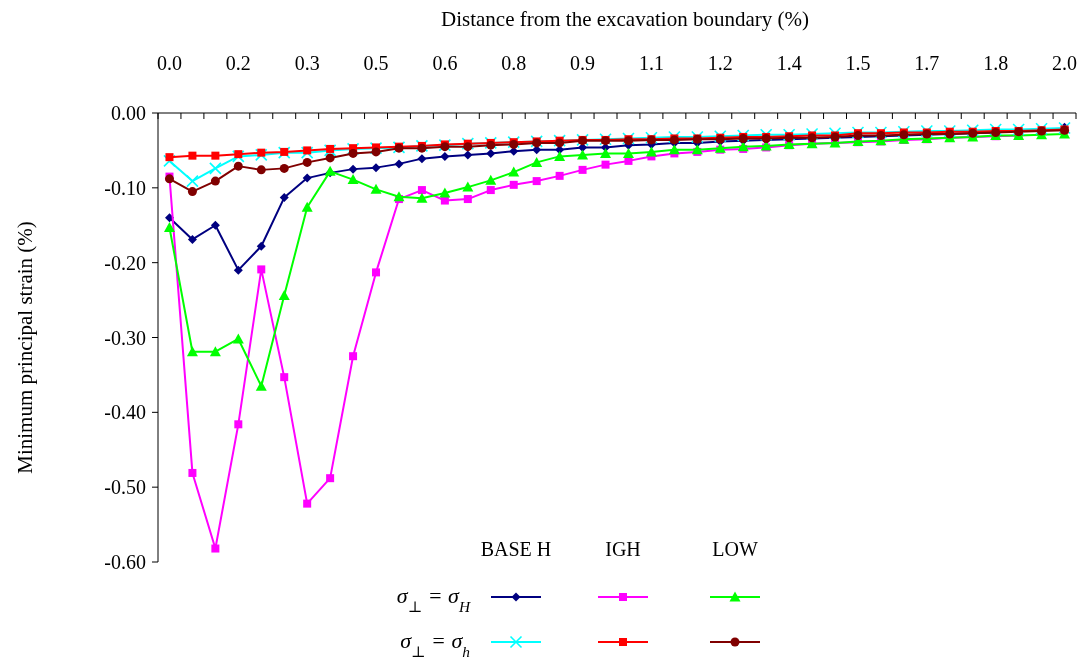 Image resolution: width=1090 pixels, height=666 pixels. Describe the element at coordinates (625, 19) in the screenshot. I see `chart-title: Distance from the excavation boundary (%)` at that location.